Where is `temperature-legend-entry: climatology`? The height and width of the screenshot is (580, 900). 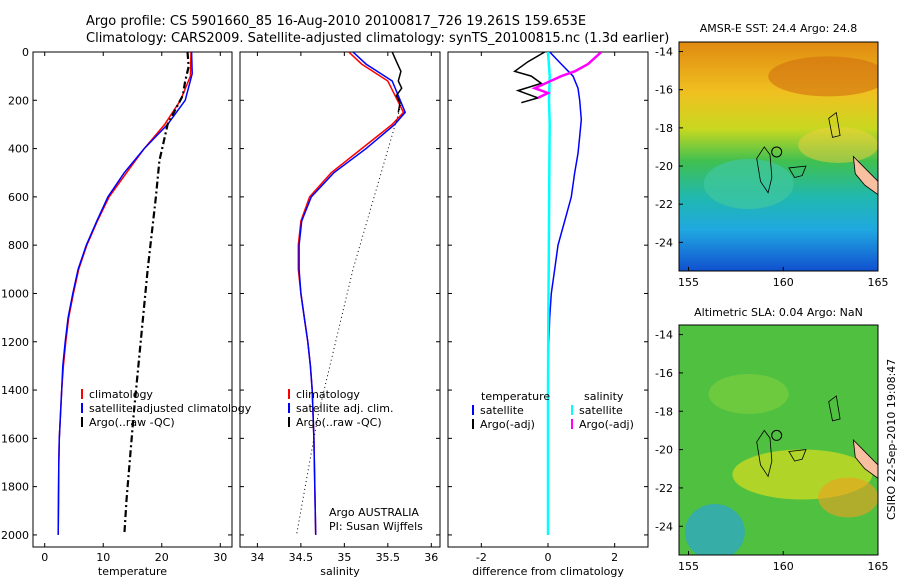
temperature-legend-entry: climatology is located at coordinates (121, 394).